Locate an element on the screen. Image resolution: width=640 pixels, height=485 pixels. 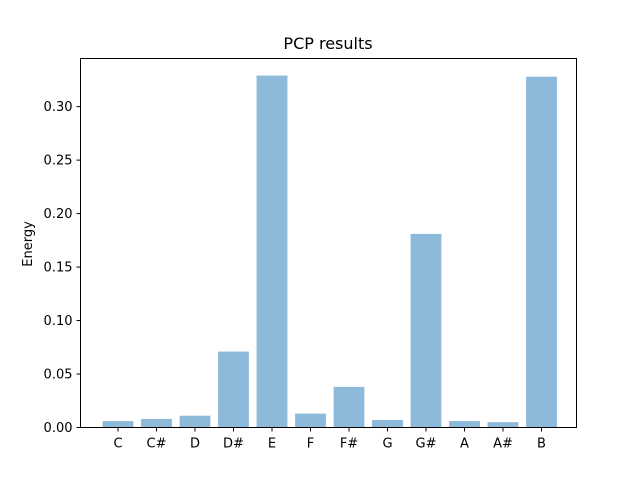
y-axis-label: Energy is located at coordinates (28, 244).